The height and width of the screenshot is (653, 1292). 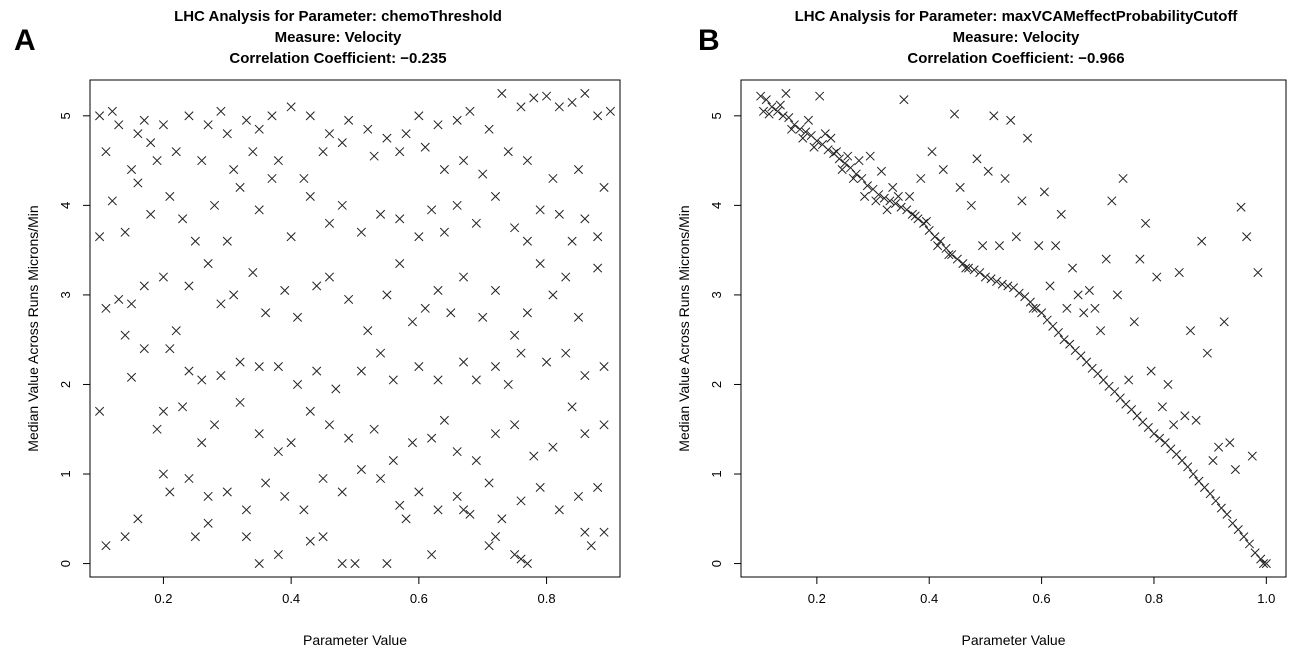 I want to click on panel-label: B, so click(x=709, y=40).